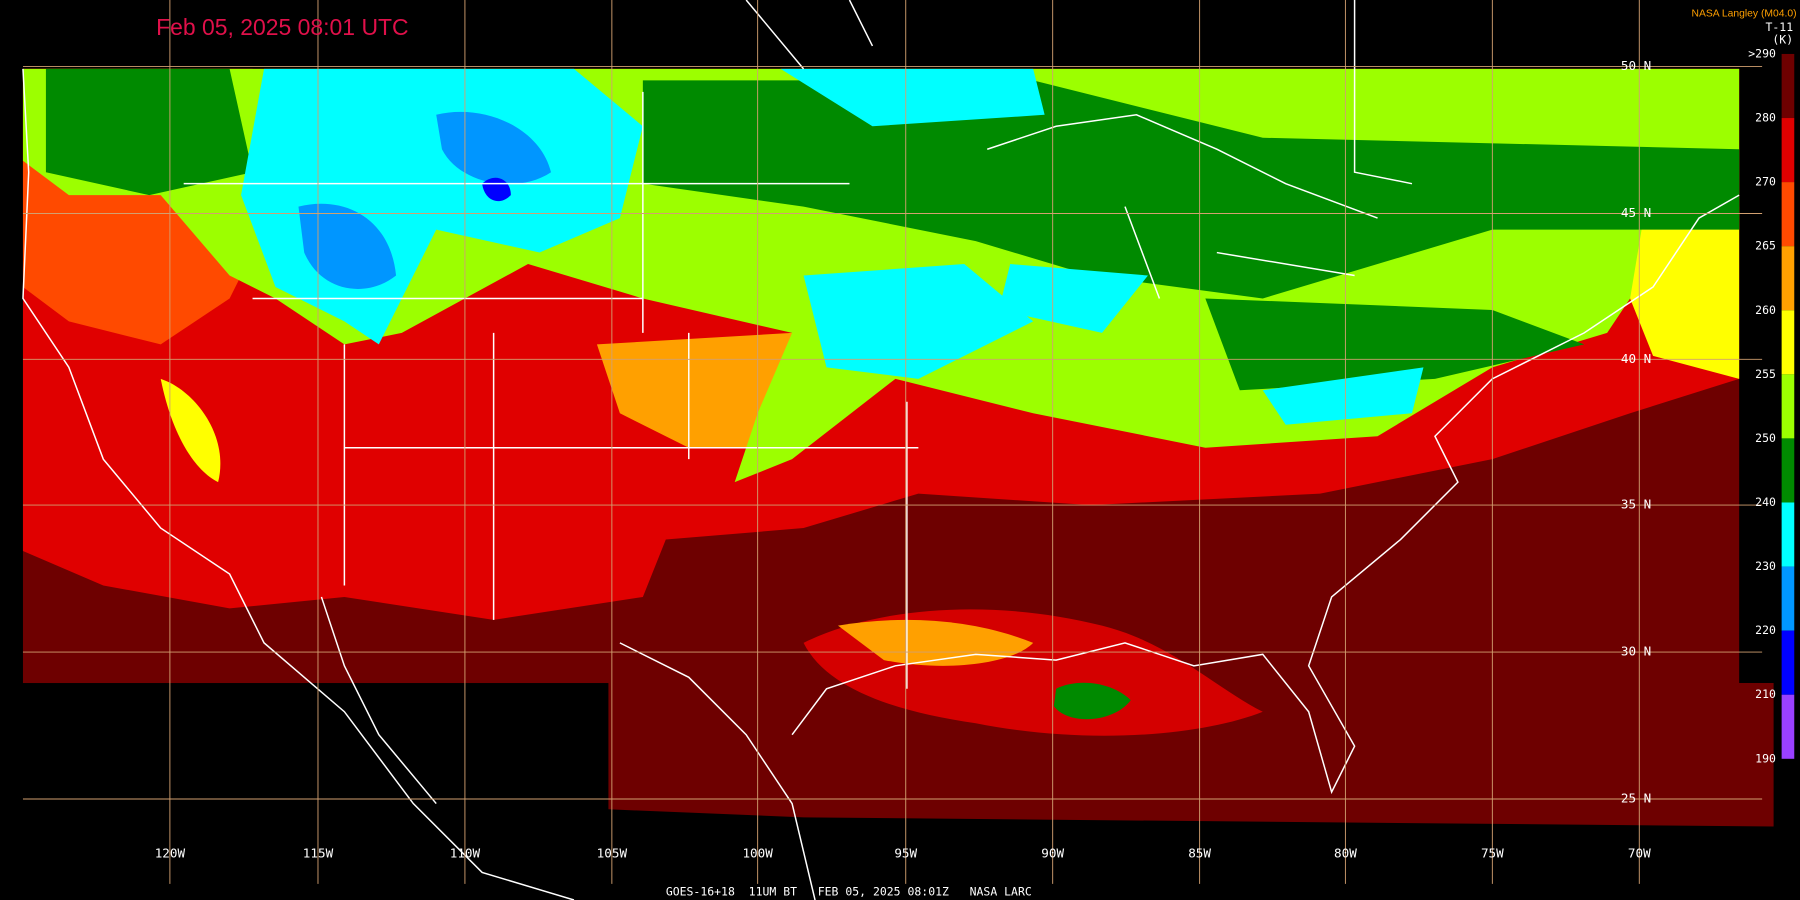 This screenshot has height=900, width=1800. Describe the element at coordinates (190, 430) in the screenshot. I see `sierra-cloud` at that location.